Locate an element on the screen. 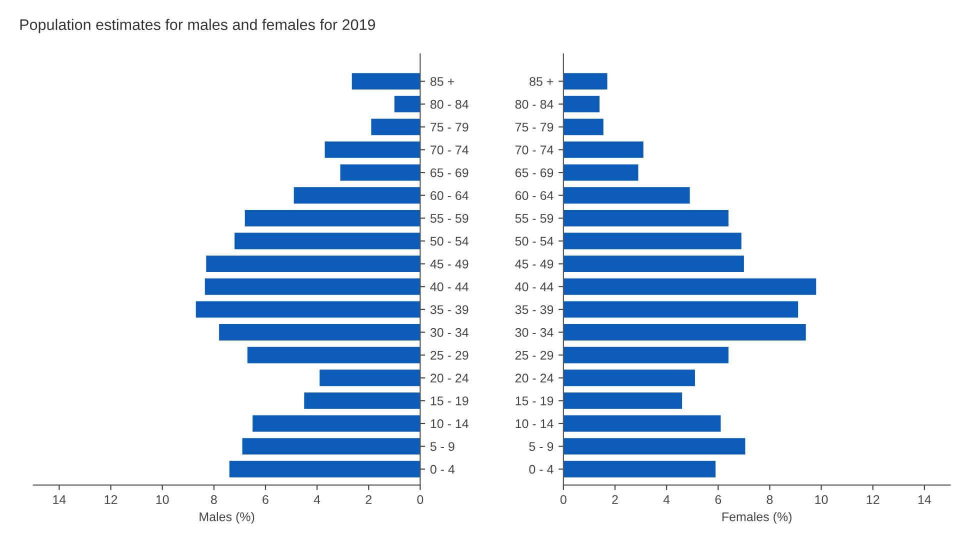 The image size is (955, 539). x-axis-title: Females (%) is located at coordinates (757, 518).